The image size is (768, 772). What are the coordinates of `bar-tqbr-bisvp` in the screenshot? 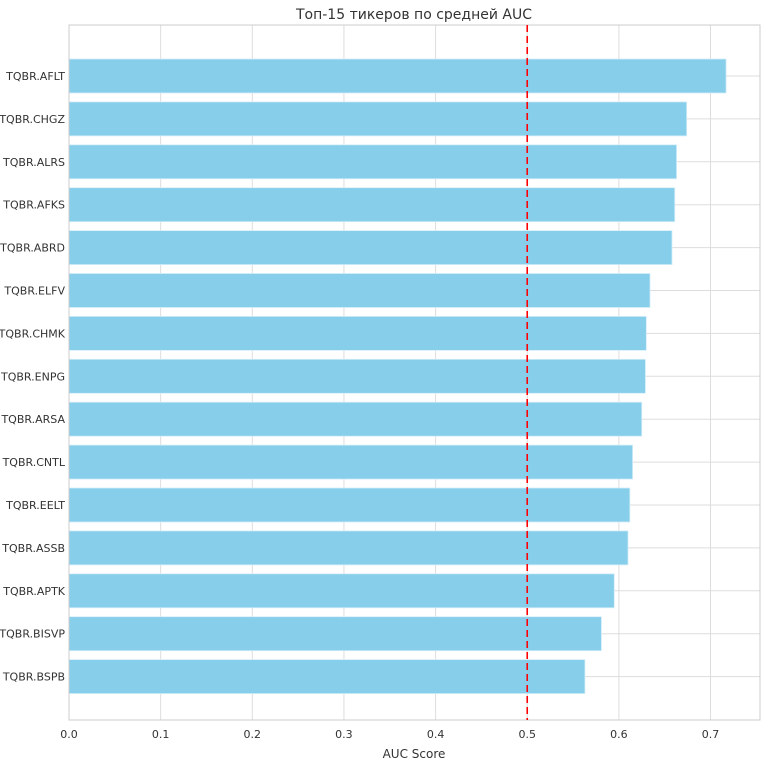 It's located at (335, 634).